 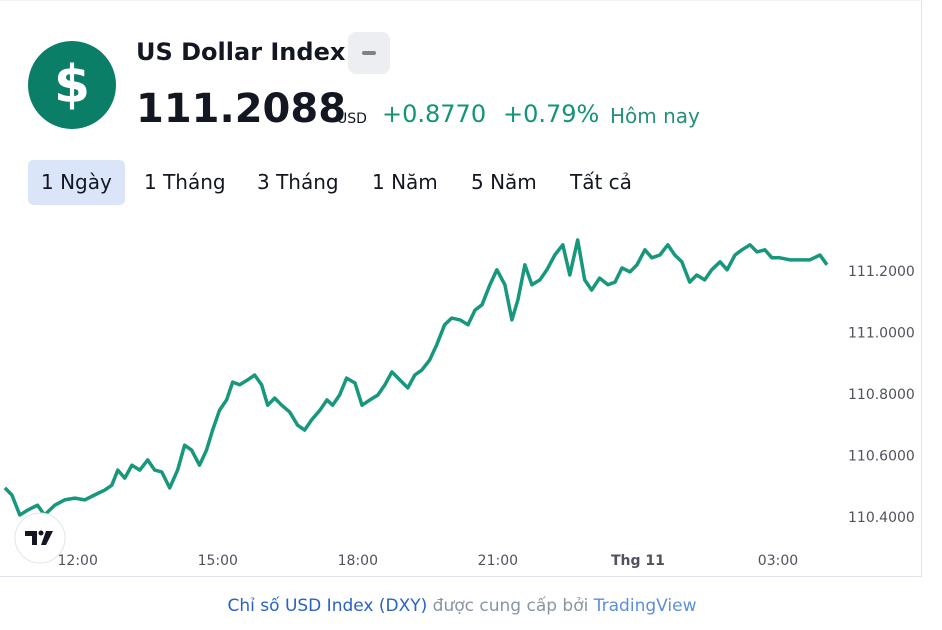 I want to click on period-label: Hôm nay, so click(x=655, y=116).